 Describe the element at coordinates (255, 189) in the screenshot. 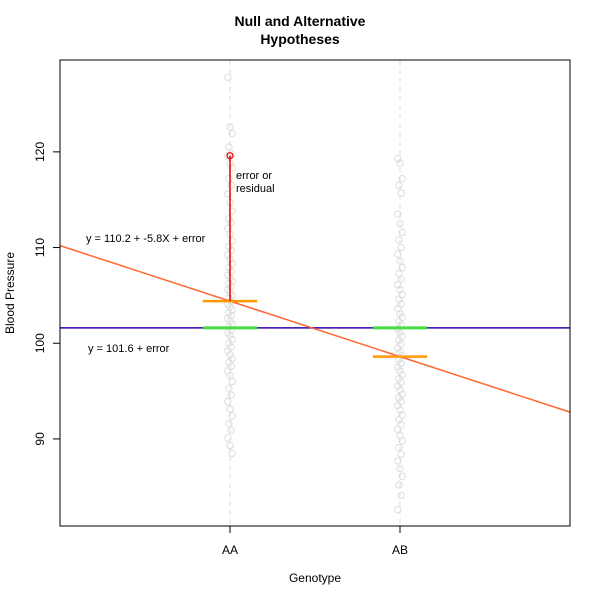

I see `residual-label-line-2: residual` at that location.